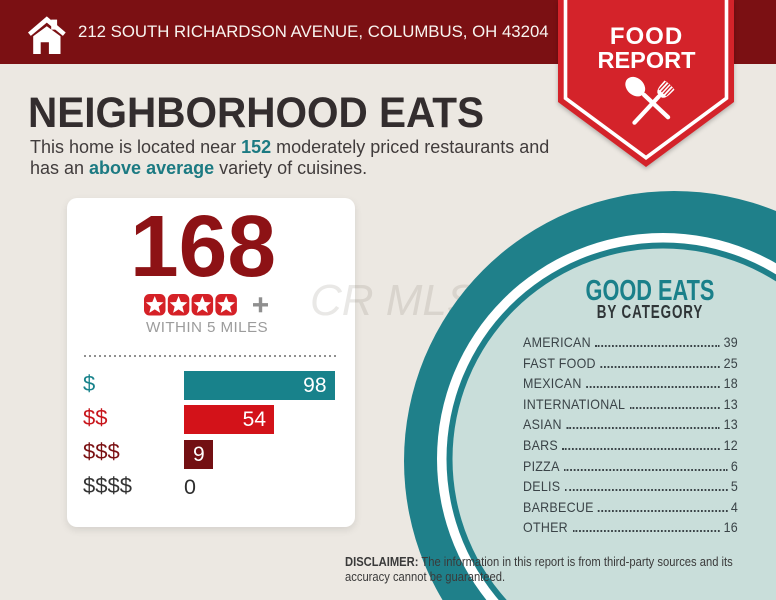 The height and width of the screenshot is (600, 776). I want to click on svg-text: FOOD, so click(646, 36).